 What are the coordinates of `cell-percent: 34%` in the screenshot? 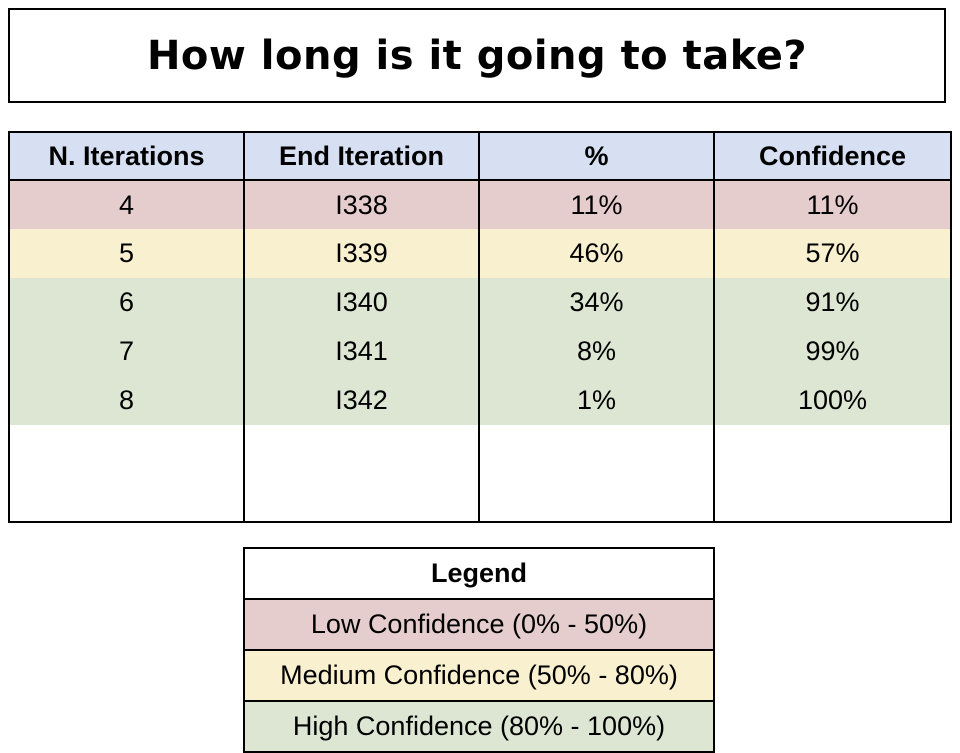 It's located at (596, 302).